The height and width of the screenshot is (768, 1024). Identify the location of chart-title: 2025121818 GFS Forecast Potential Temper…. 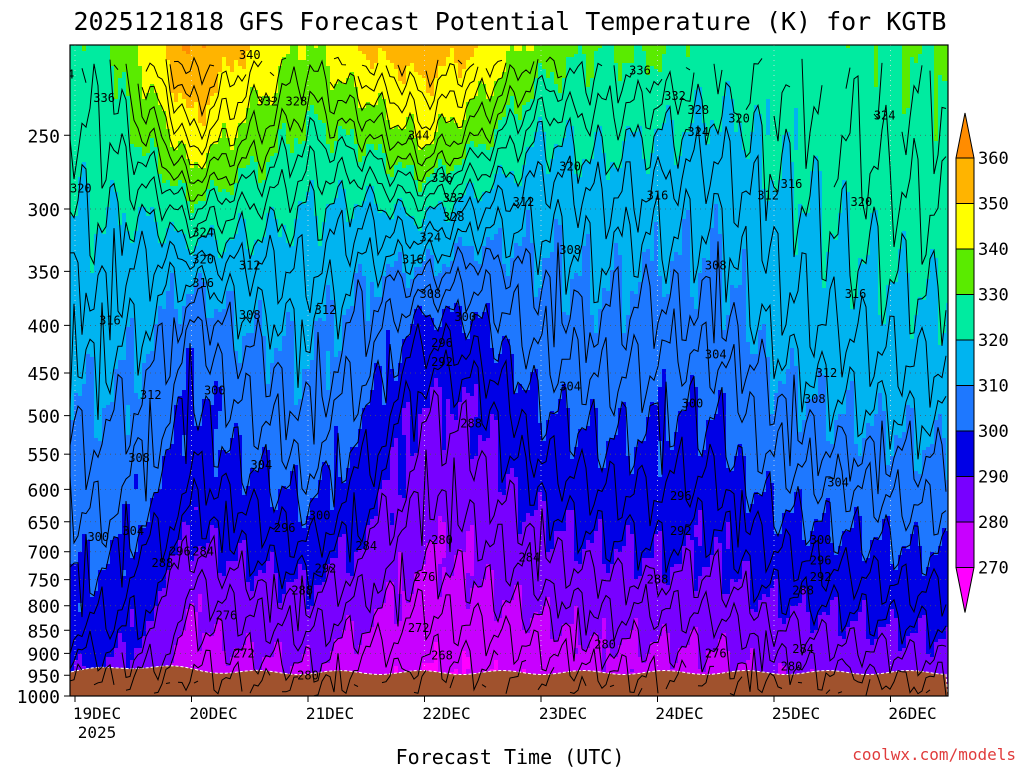
(510, 21).